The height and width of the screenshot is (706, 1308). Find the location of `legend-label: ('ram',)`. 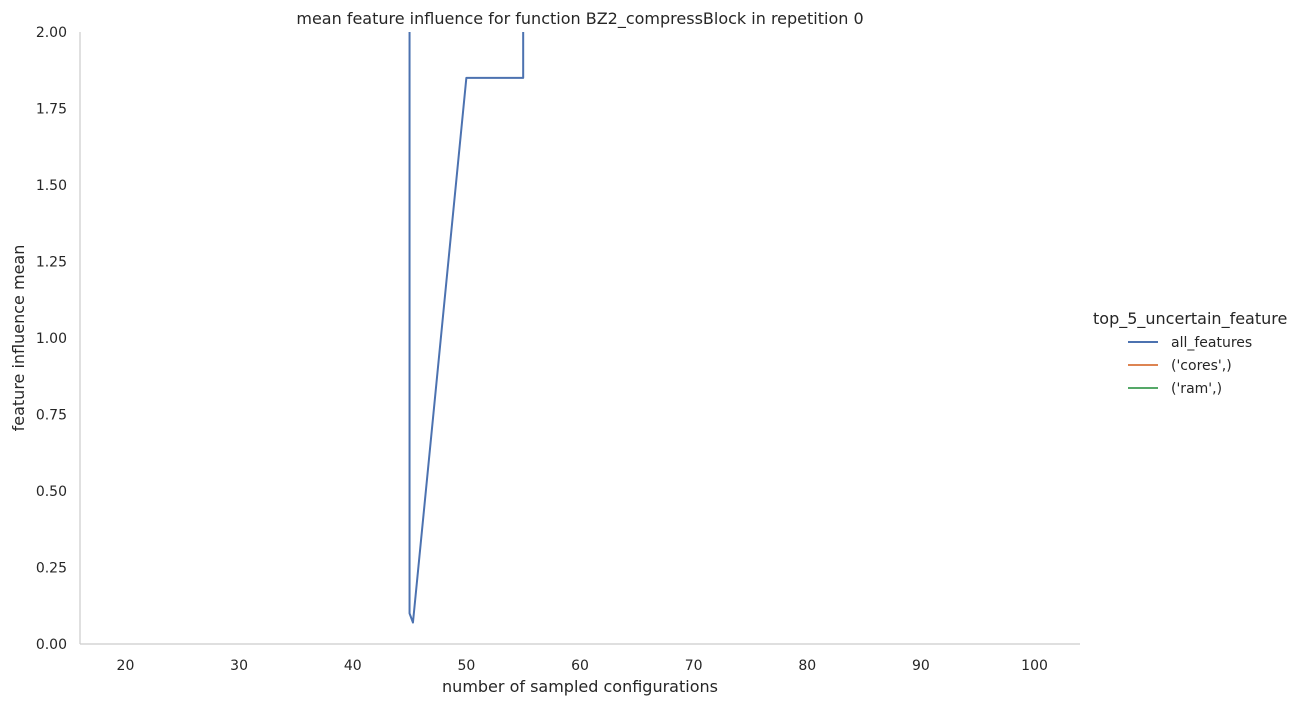

legend-label: ('ram',) is located at coordinates (1196, 389).